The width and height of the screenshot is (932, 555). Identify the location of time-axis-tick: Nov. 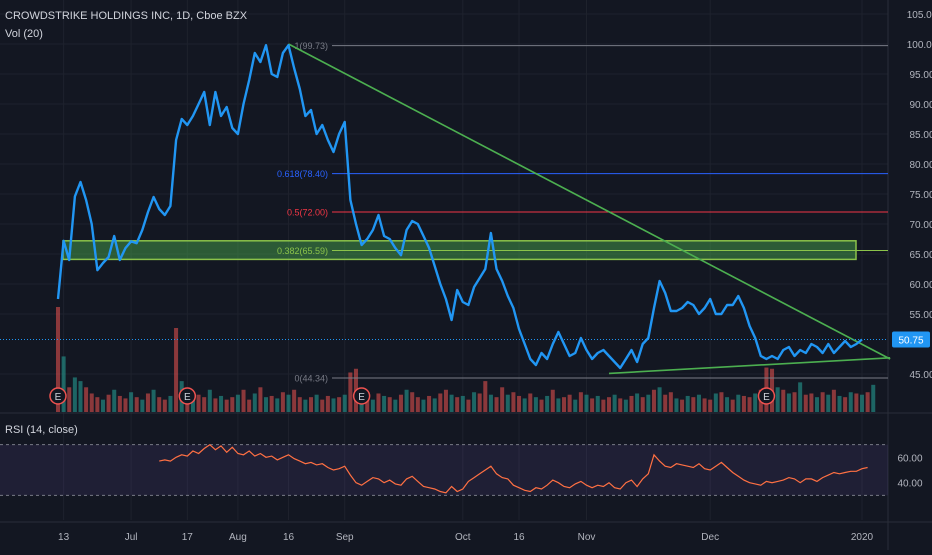
(587, 537).